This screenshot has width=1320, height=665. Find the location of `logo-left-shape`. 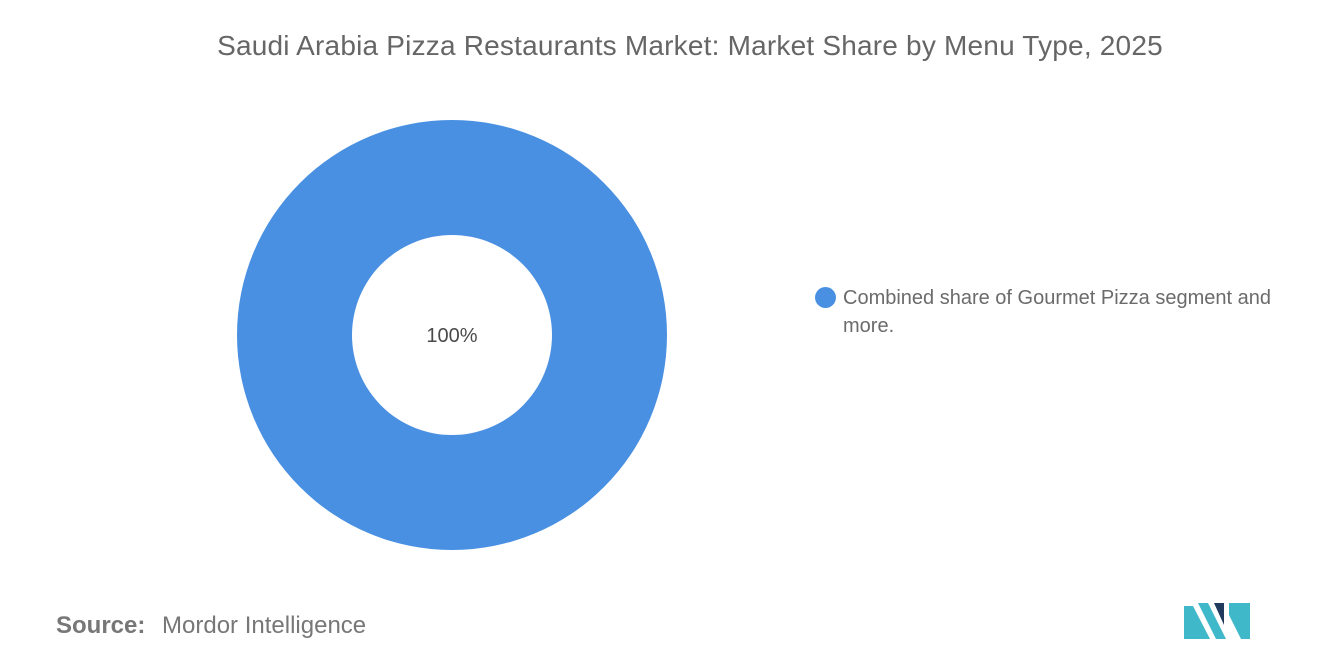

logo-left-shape is located at coordinates (1197, 622).